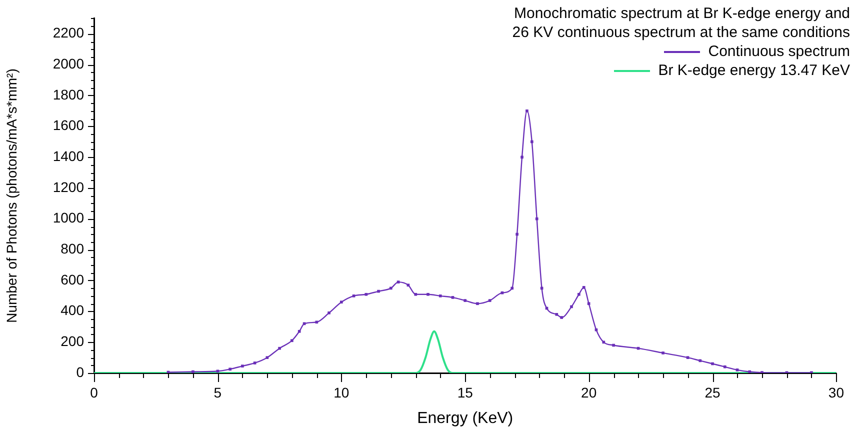 The width and height of the screenshot is (856, 432). What do you see at coordinates (465, 392) in the screenshot?
I see `x-tick-label: 15` at bounding box center [465, 392].